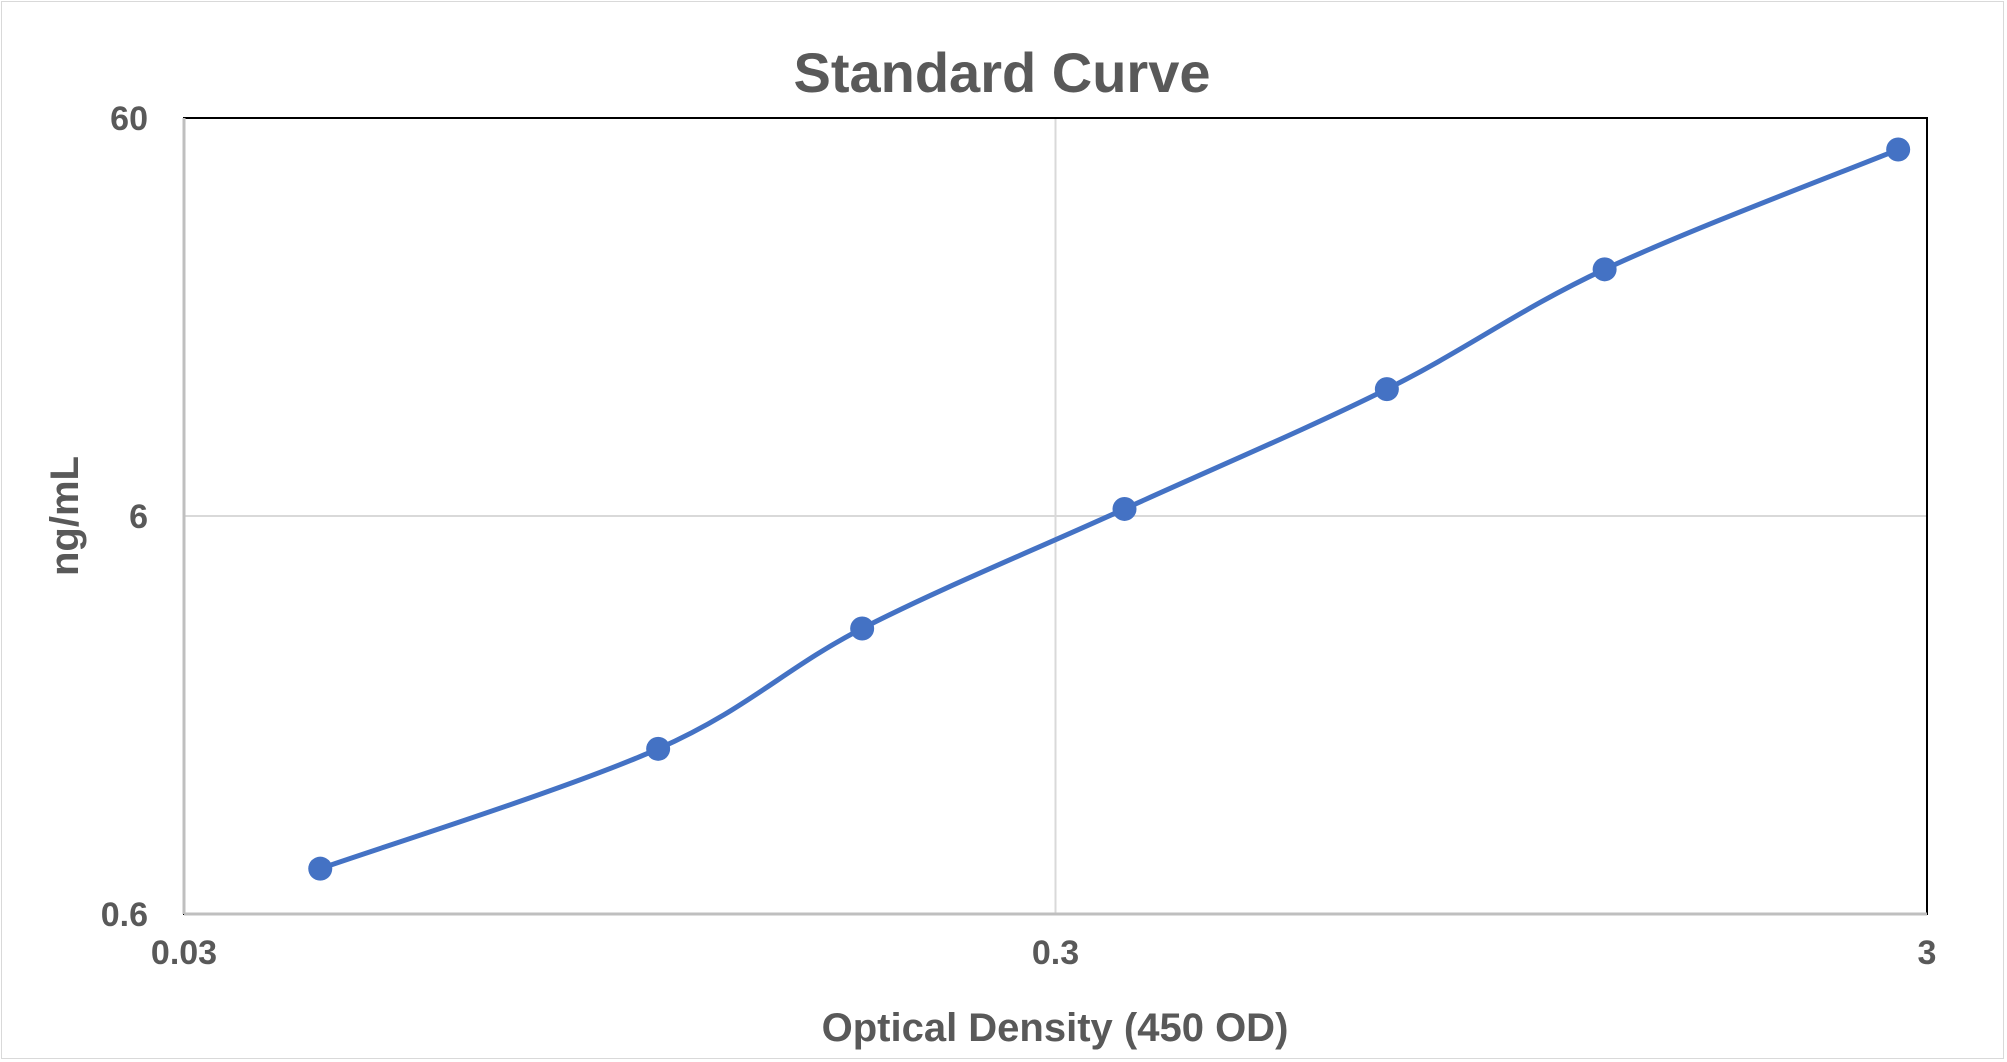 This screenshot has height=1062, width=2007. What do you see at coordinates (184, 953) in the screenshot?
I see `x-tick-label: 0.03` at bounding box center [184, 953].